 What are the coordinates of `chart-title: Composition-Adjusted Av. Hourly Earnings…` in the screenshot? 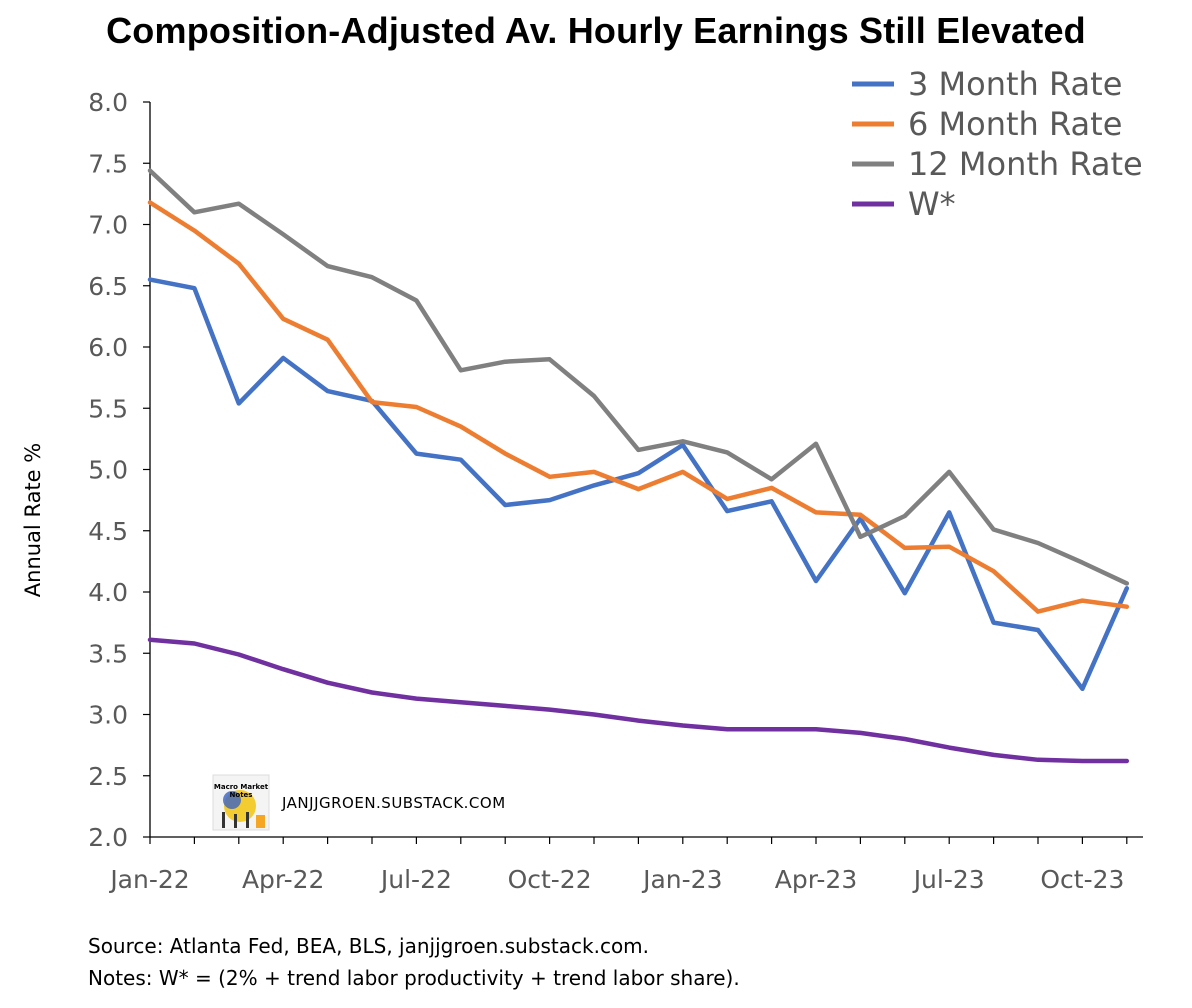 It's located at (596, 30).